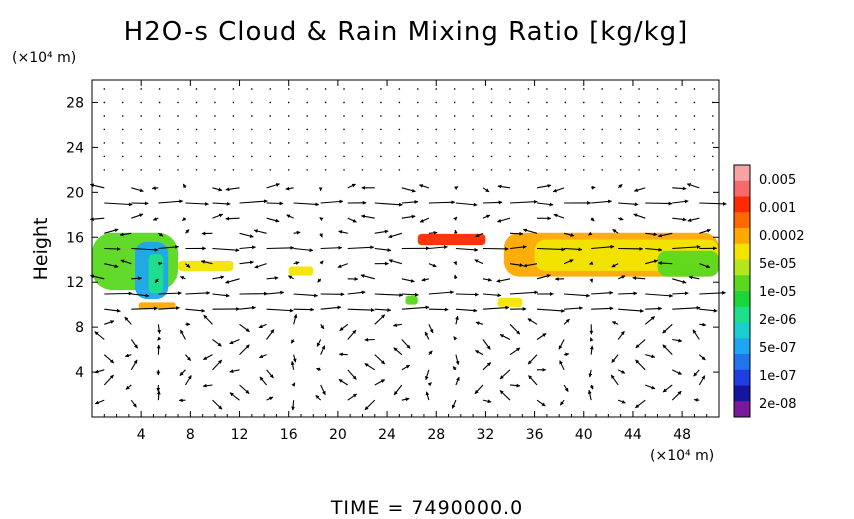  Describe the element at coordinates (79, 373) in the screenshot. I see `y-tick-label: 4` at that location.